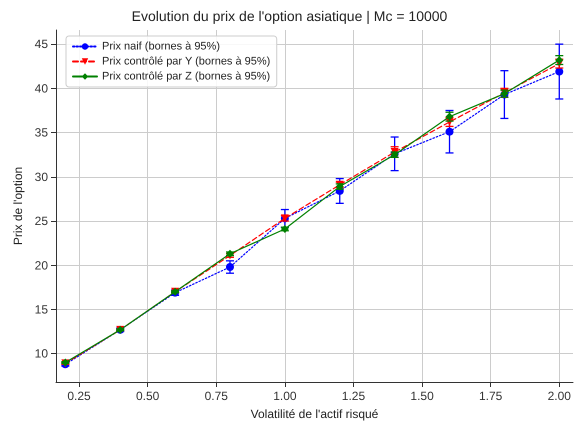  What do you see at coordinates (41, 265) in the screenshot?
I see `y-tick-label: 20` at bounding box center [41, 265].